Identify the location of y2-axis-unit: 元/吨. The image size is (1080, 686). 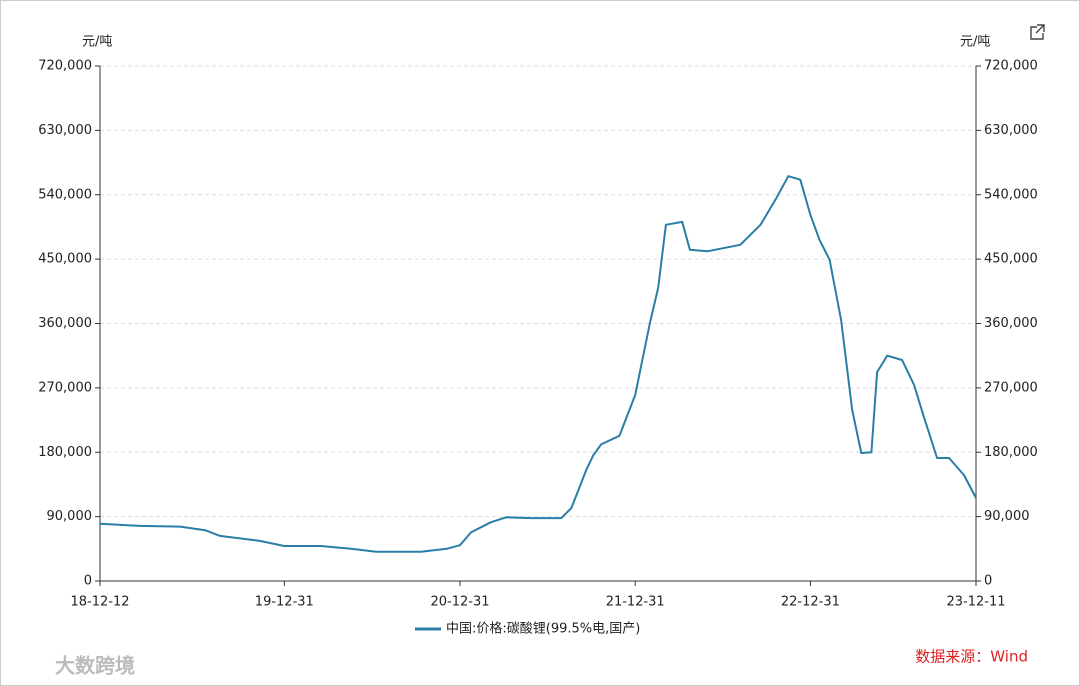
(975, 42).